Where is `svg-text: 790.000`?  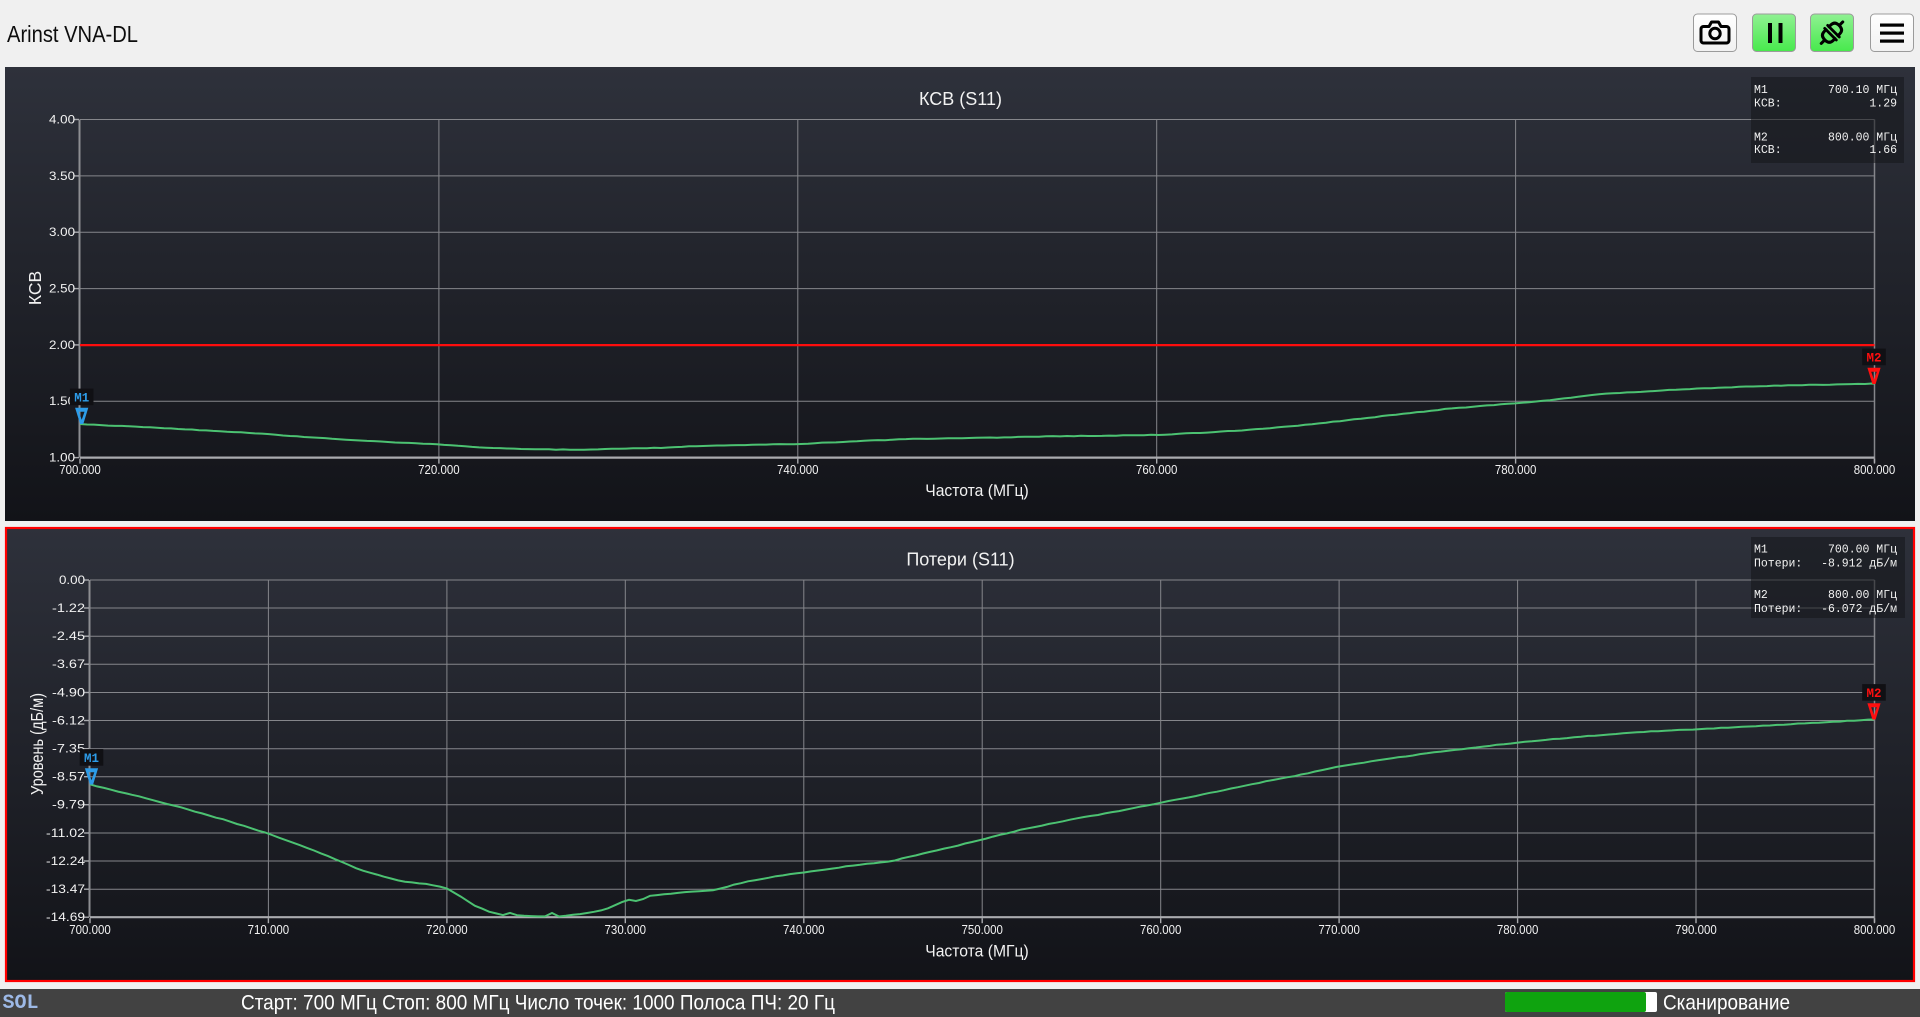
svg-text: 790.000 is located at coordinates (1696, 929).